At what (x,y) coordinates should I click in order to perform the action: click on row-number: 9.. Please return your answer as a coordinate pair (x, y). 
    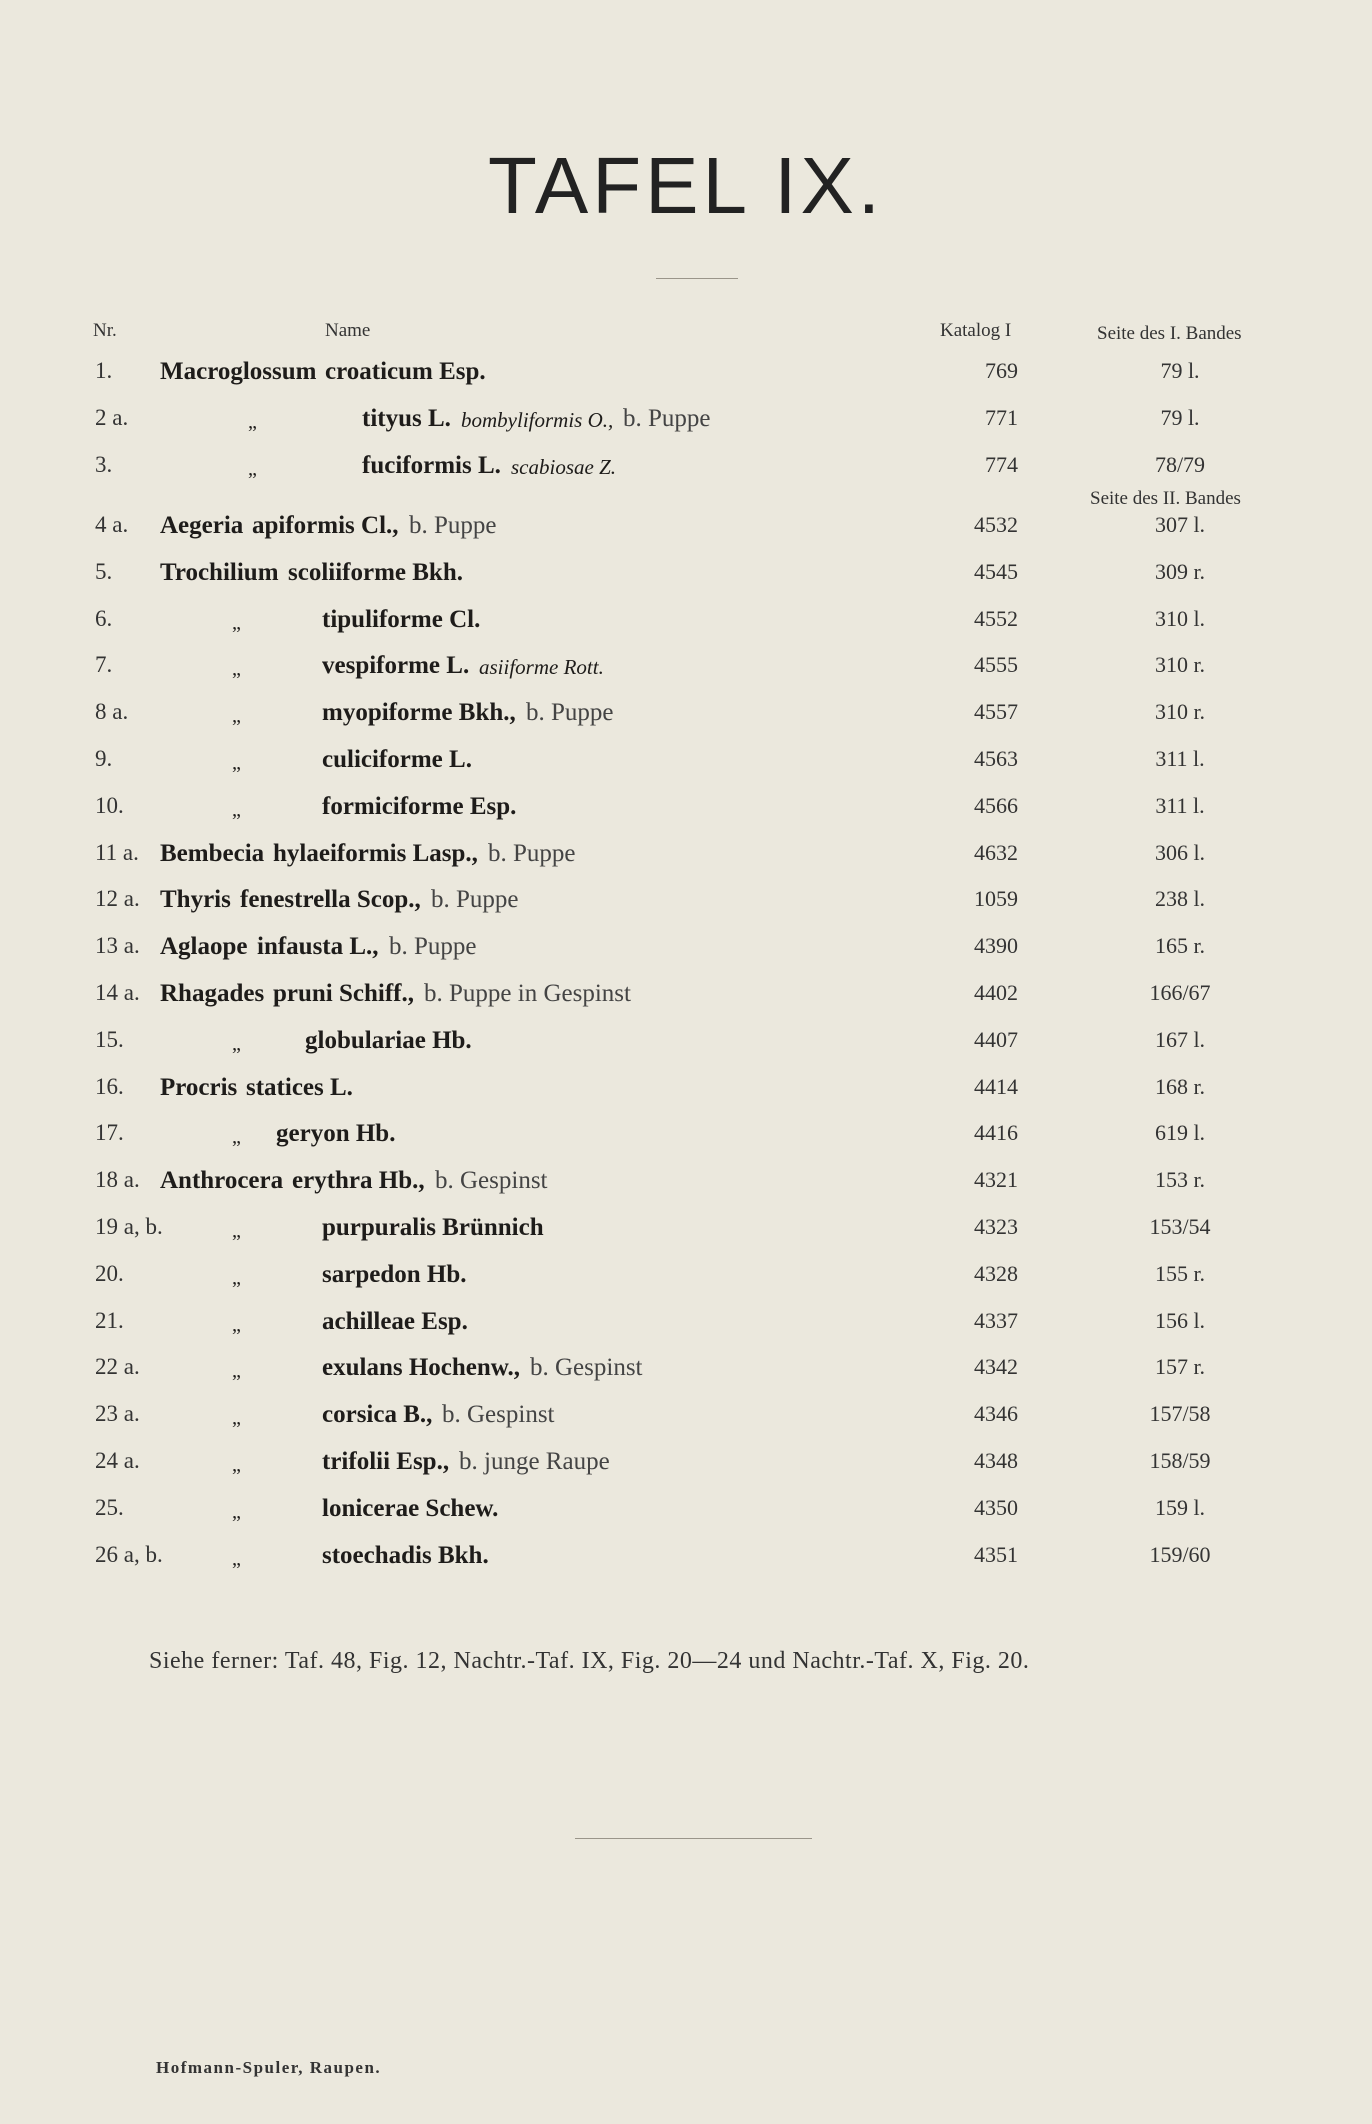
    Looking at the image, I should click on (104, 758).